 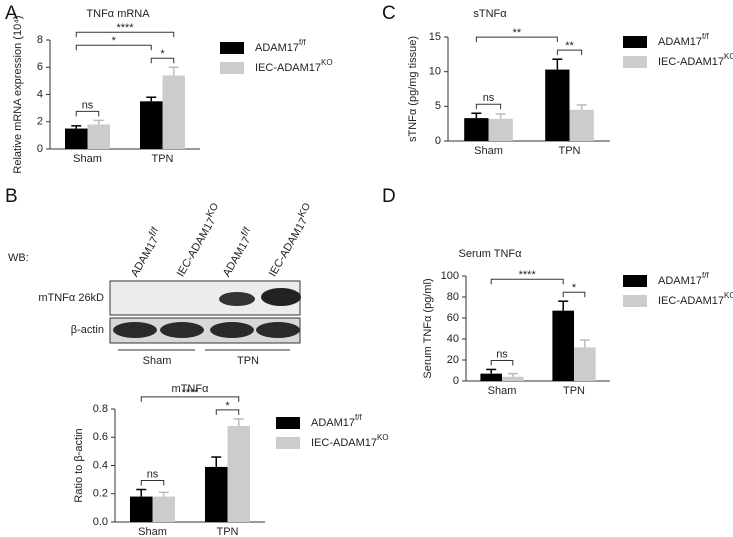 I want to click on y-tick-label: 60, so click(x=453, y=318).